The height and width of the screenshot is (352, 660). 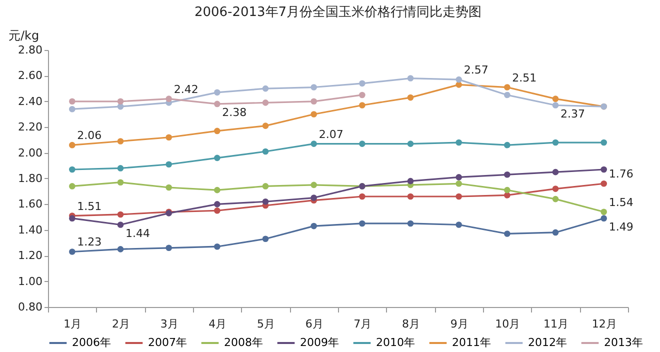 What do you see at coordinates (556, 324) in the screenshot?
I see `x-tick-label: 11月` at bounding box center [556, 324].